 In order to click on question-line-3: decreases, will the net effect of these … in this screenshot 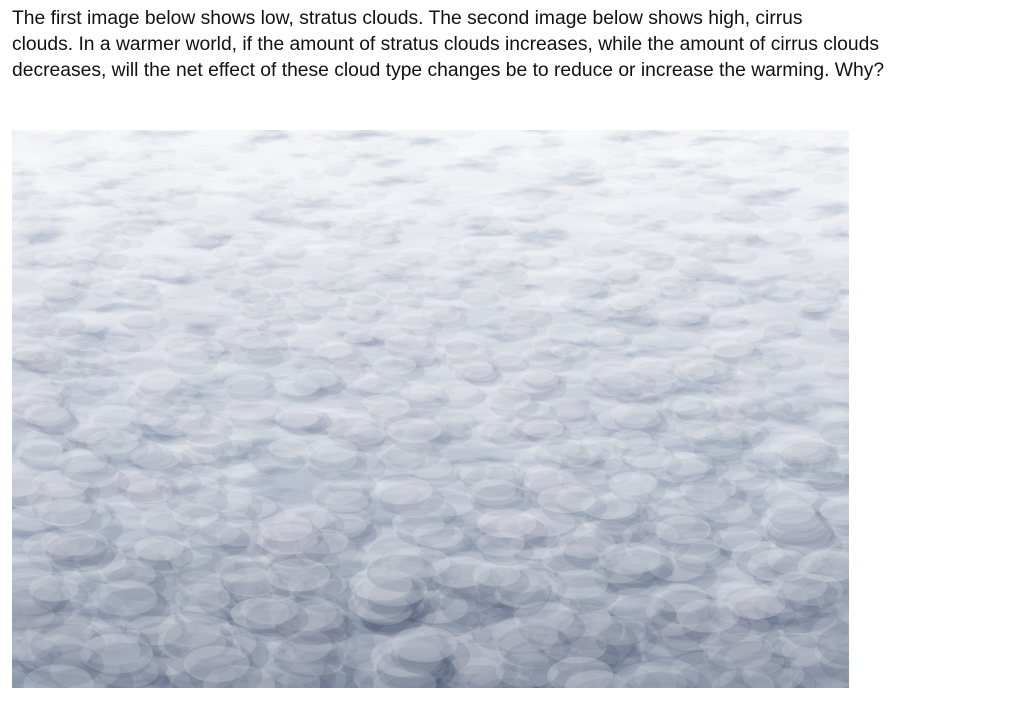, I will do `click(448, 70)`.